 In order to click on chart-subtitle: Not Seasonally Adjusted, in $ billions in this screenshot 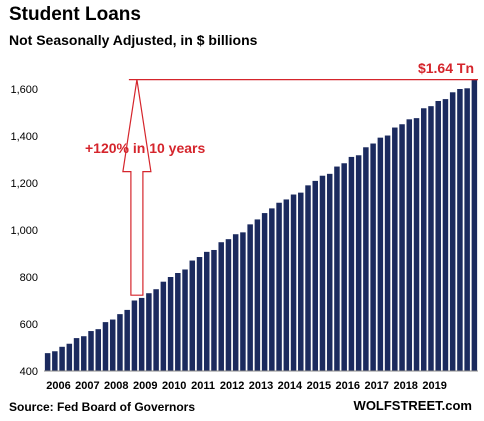, I will do `click(133, 40)`.